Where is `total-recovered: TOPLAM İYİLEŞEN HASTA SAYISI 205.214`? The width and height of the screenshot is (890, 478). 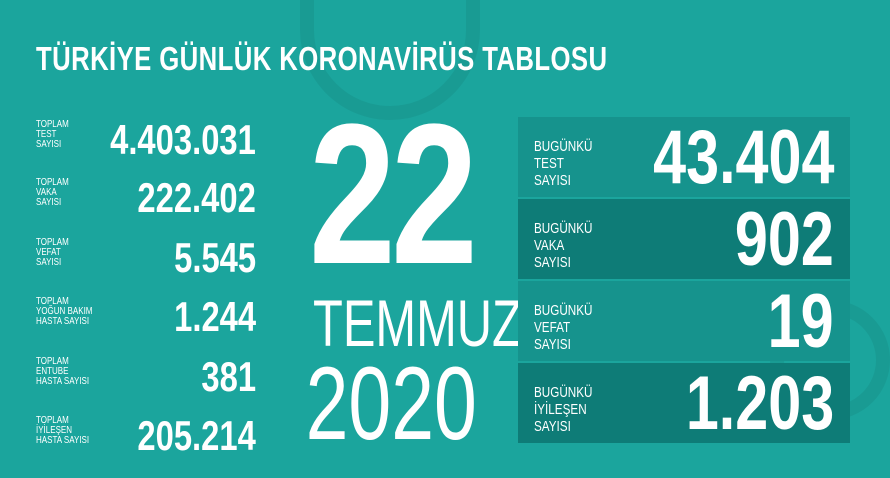 total-recovered: TOPLAM İYİLEŞEN HASTA SAYISI 205.214 is located at coordinates (146, 439).